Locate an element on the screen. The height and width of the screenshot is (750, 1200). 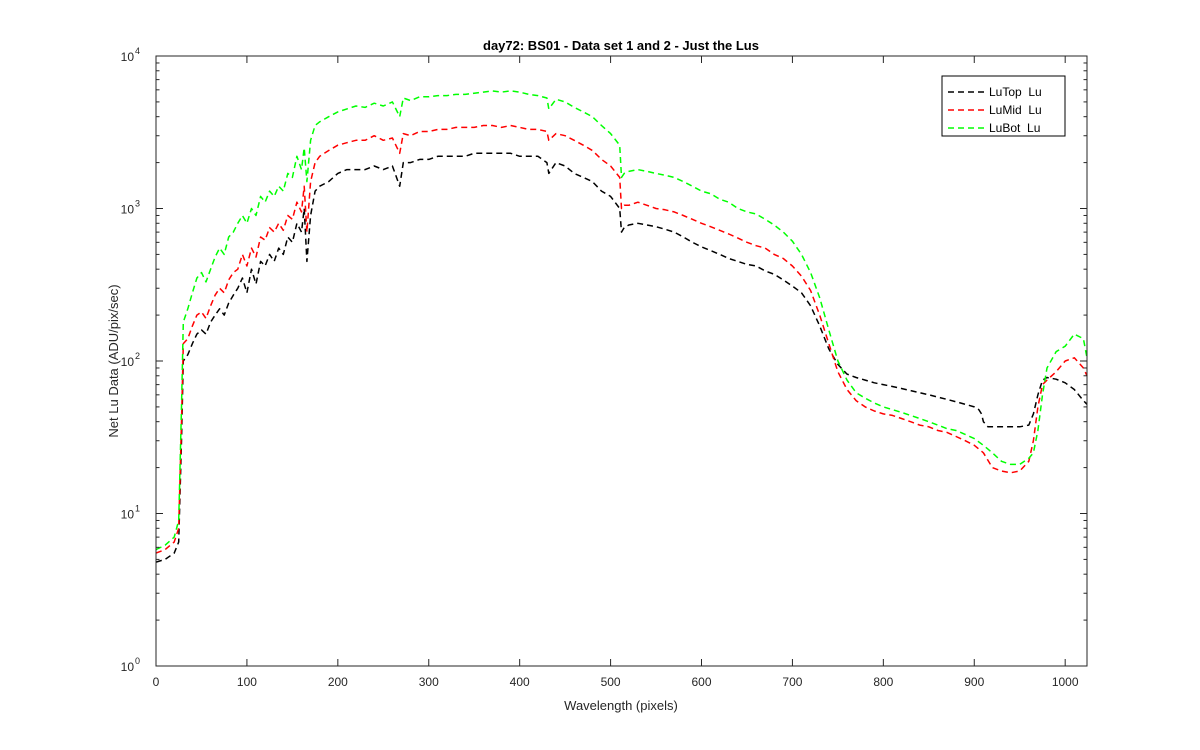
y-tick-label-2: 10 is located at coordinates (128, 362).